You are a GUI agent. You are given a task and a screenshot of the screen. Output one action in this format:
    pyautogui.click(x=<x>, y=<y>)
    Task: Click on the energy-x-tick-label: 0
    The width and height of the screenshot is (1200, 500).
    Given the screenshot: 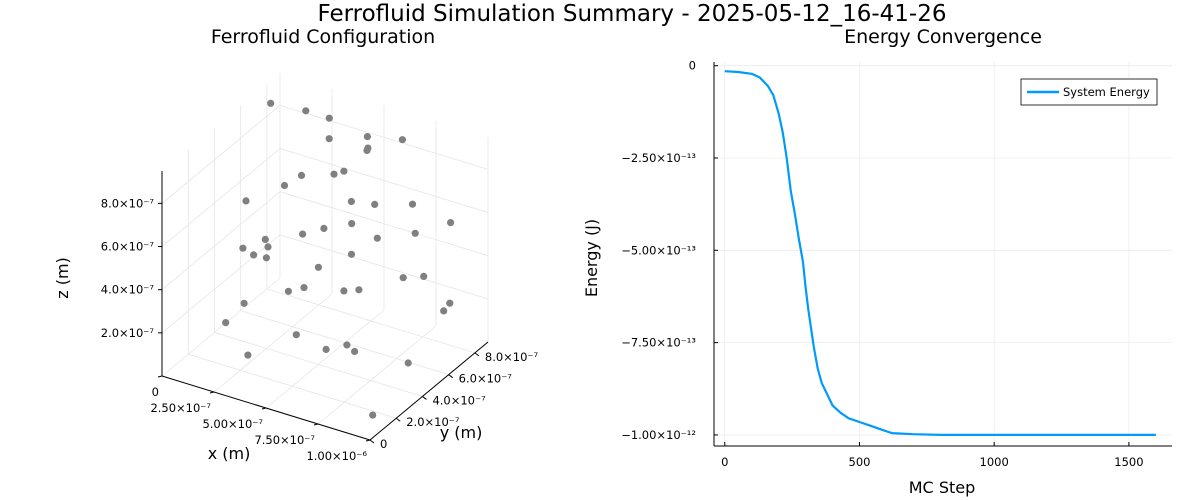 What is the action you would take?
    pyautogui.click(x=724, y=462)
    